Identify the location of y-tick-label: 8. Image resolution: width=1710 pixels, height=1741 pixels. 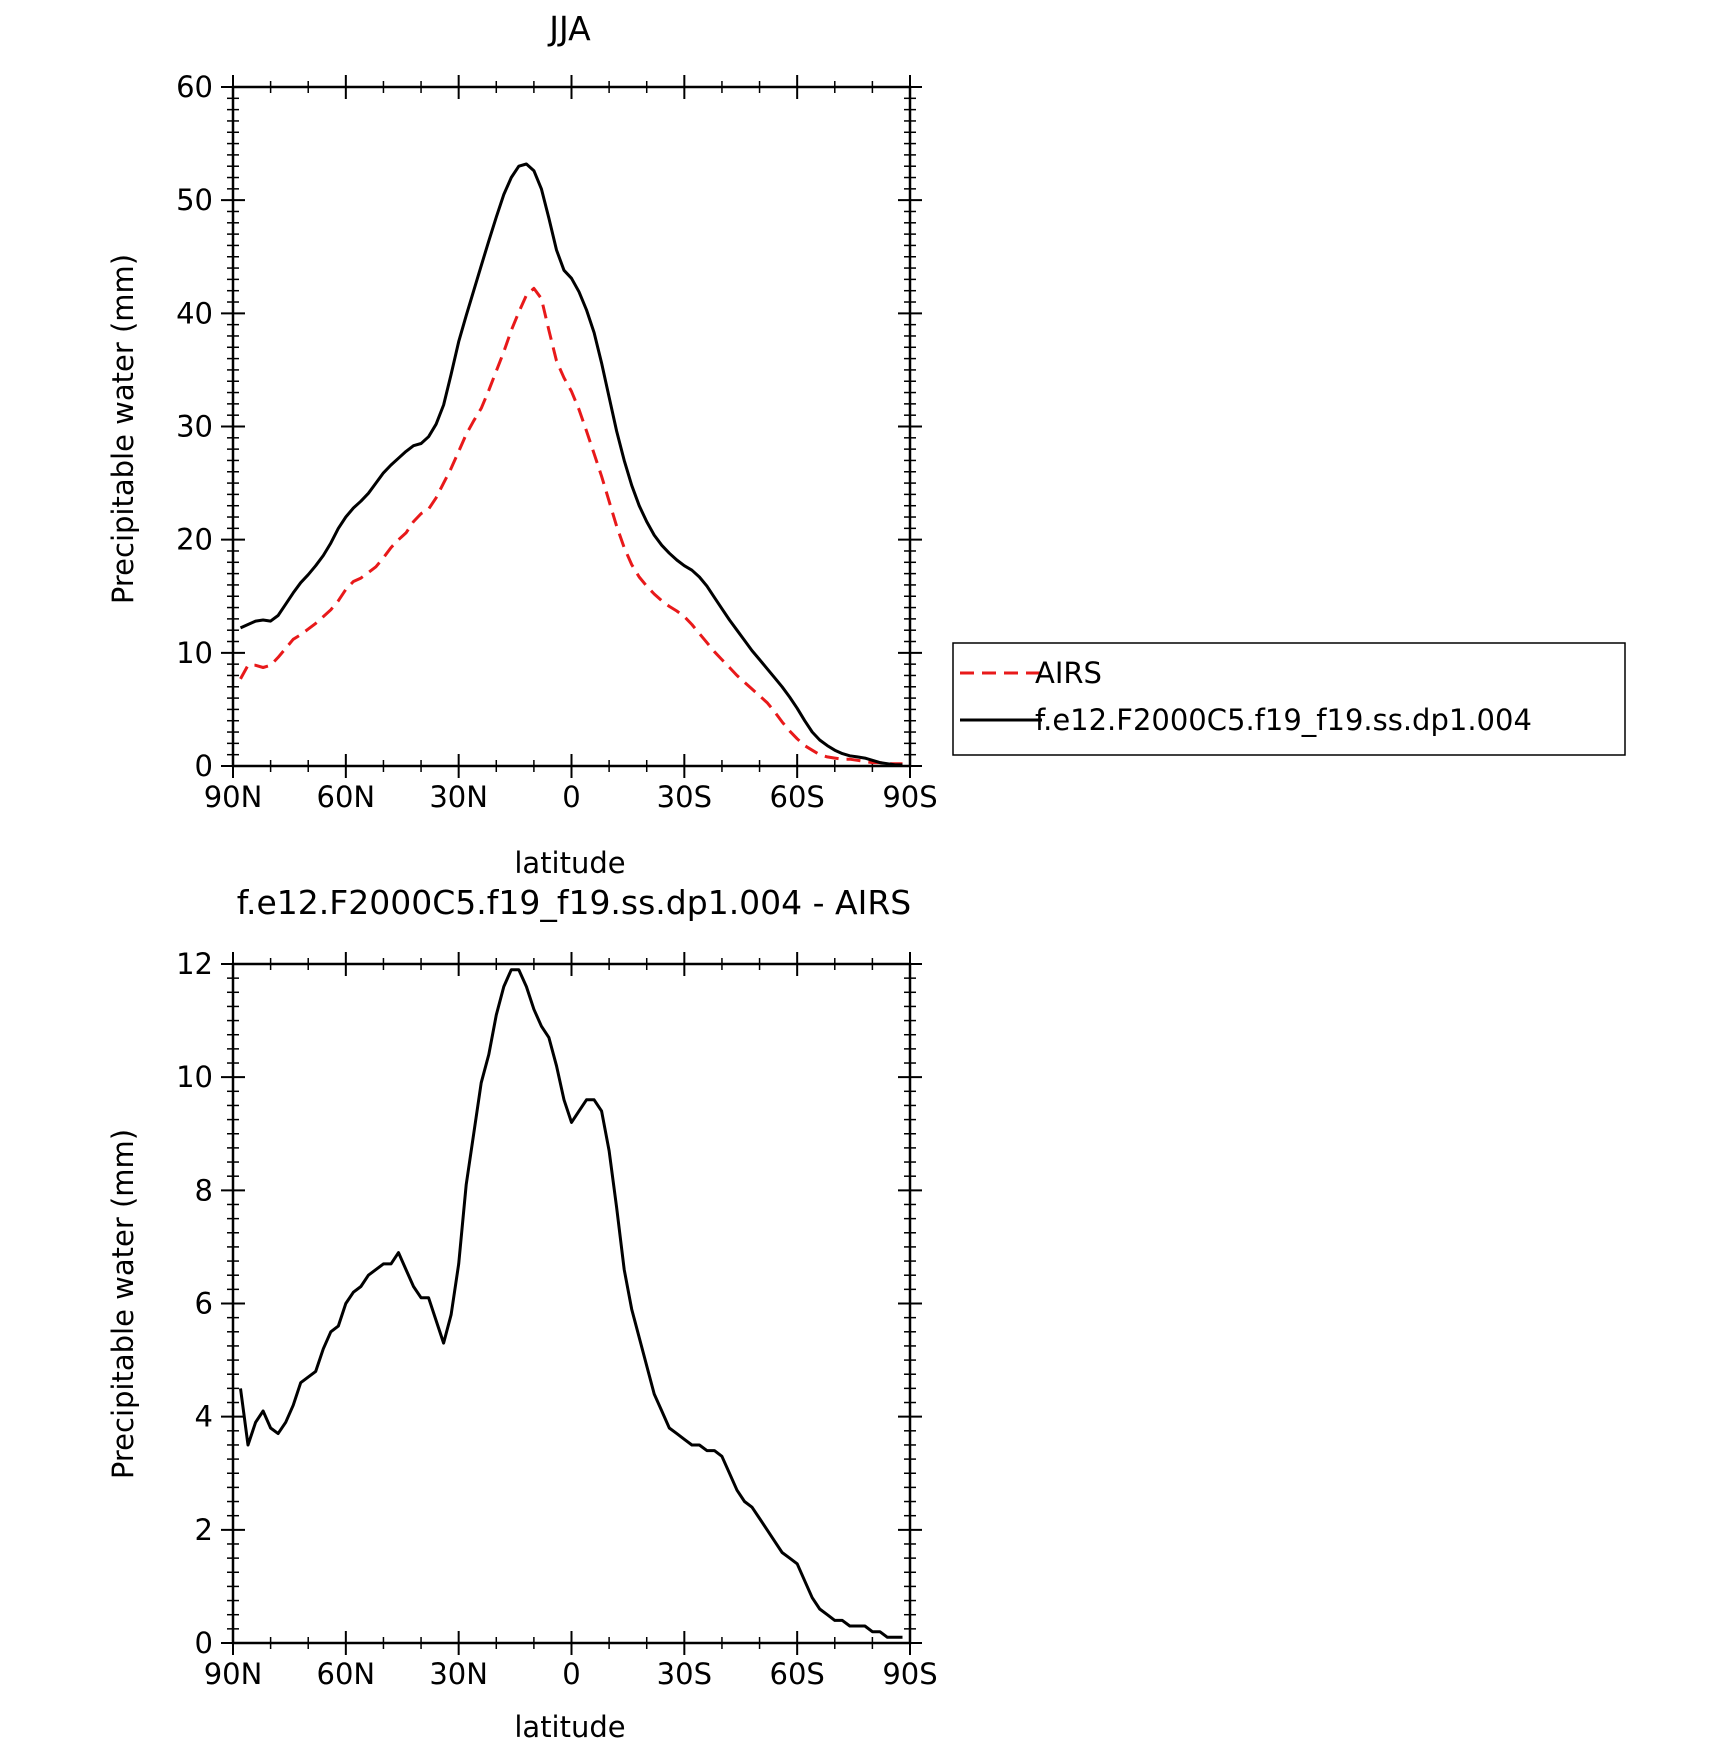
(204, 1190).